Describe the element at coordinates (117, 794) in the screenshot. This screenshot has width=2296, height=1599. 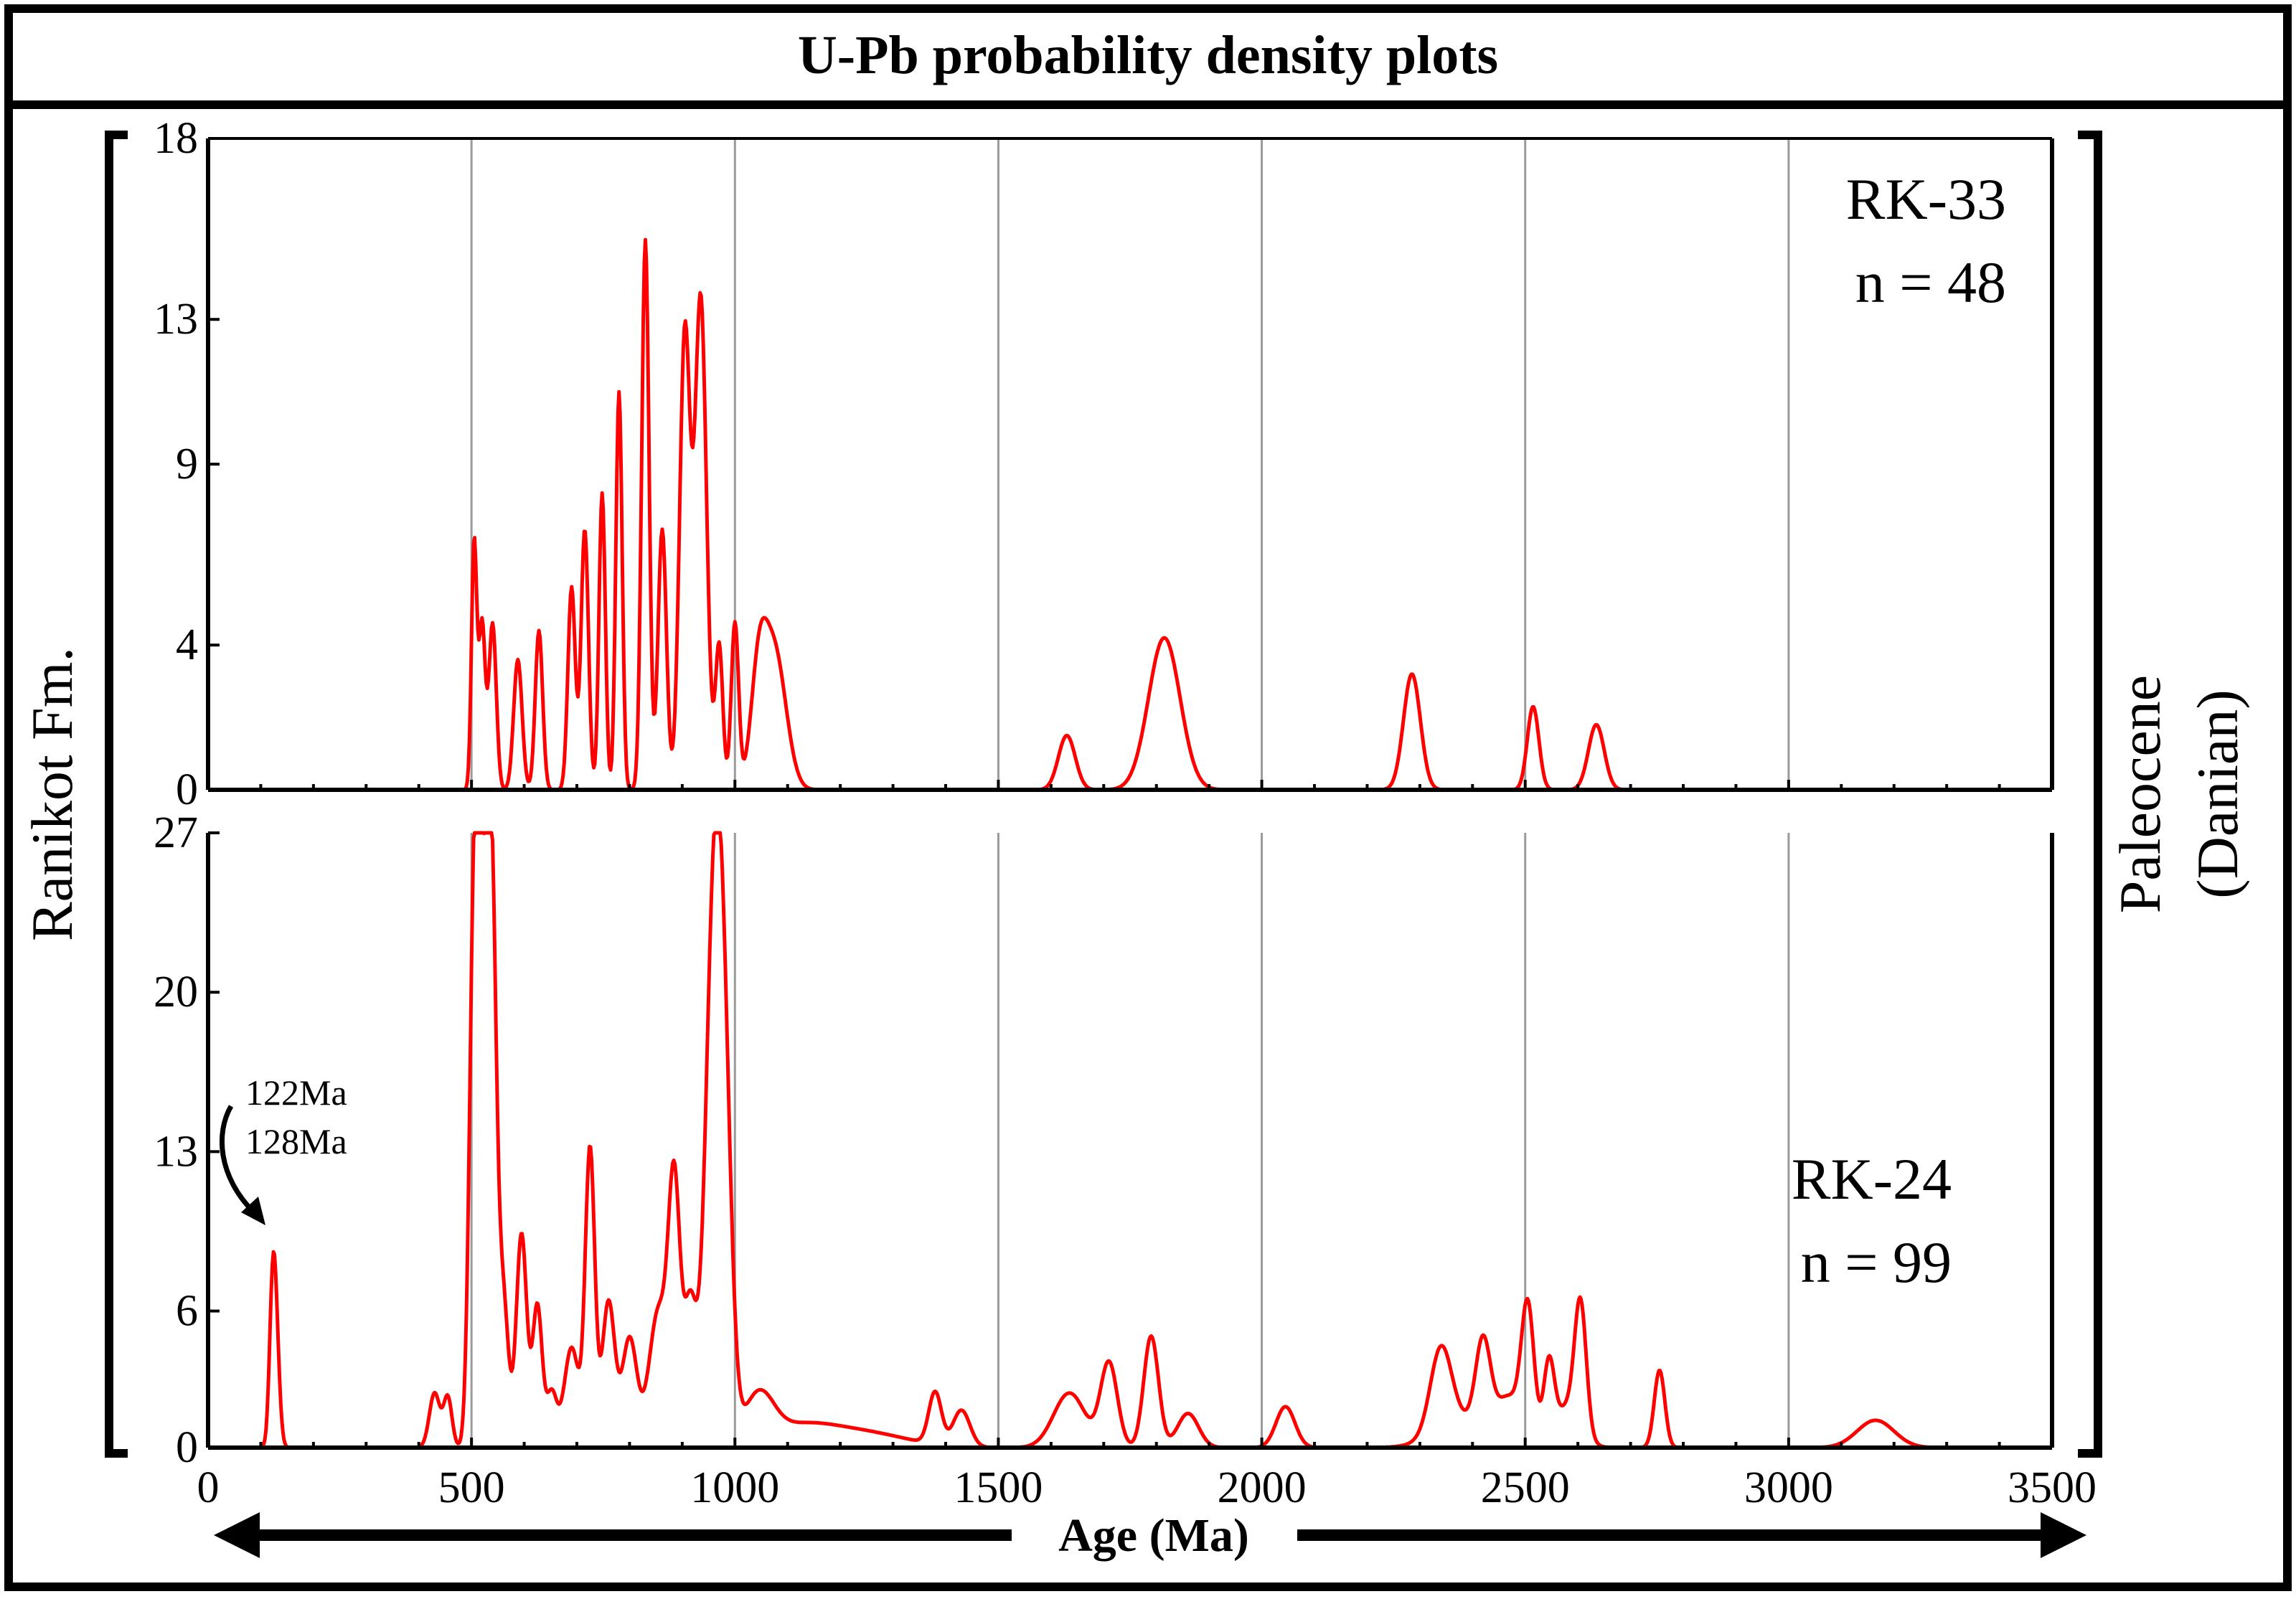
I see `left-bracket` at that location.